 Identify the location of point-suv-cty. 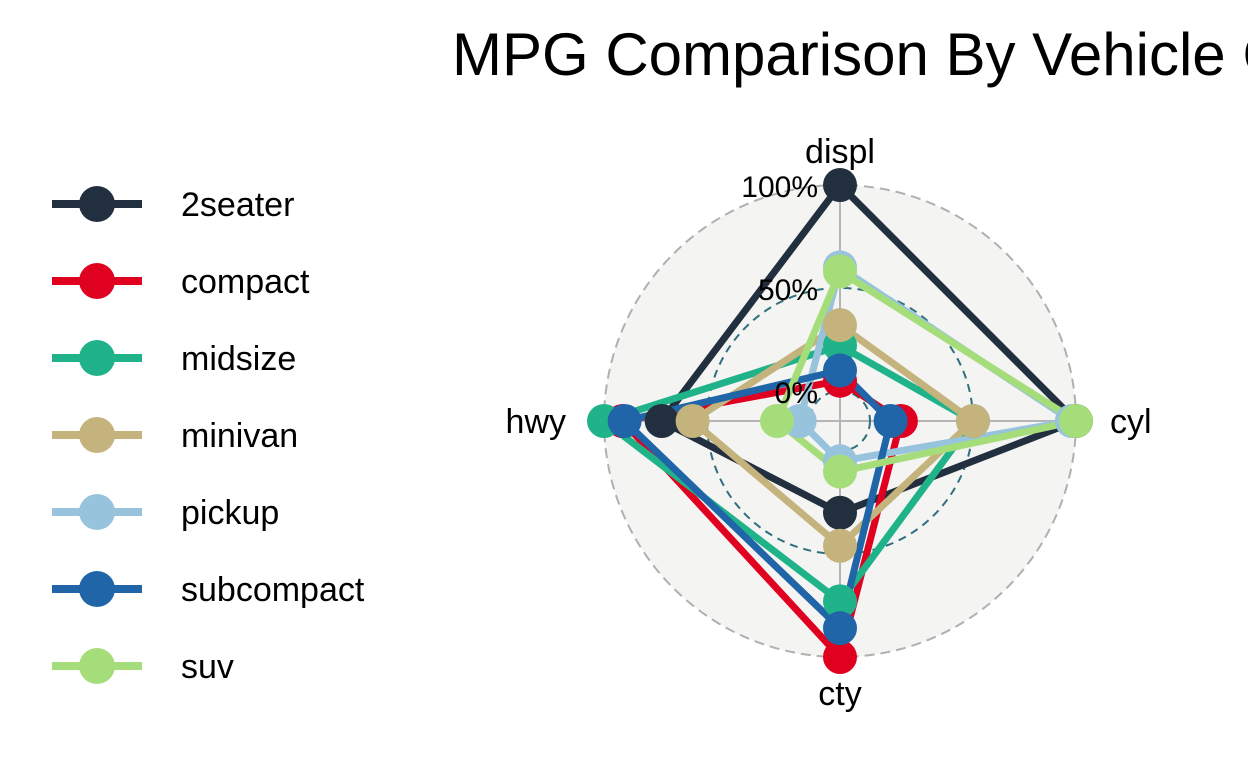
(840, 471).